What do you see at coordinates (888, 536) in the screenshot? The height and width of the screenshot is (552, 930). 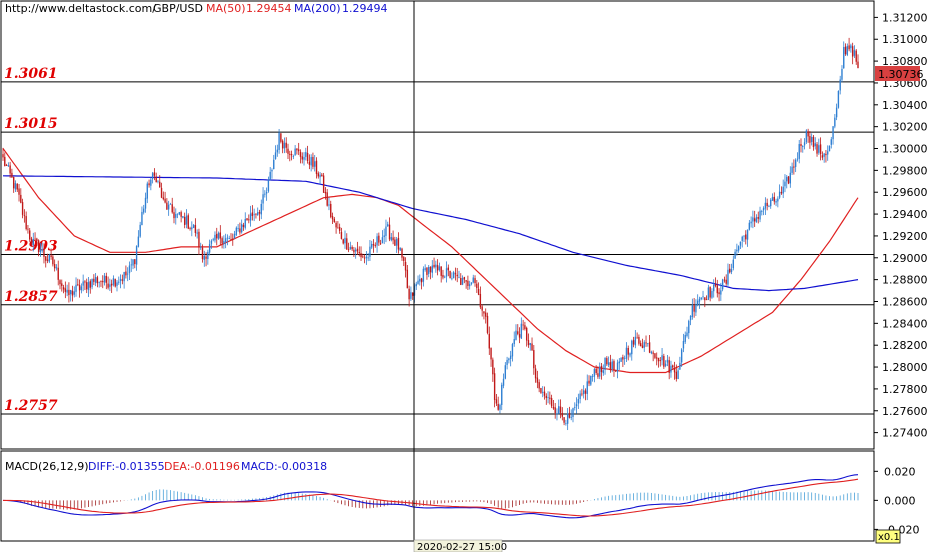 I see `zoom-button` at bounding box center [888, 536].